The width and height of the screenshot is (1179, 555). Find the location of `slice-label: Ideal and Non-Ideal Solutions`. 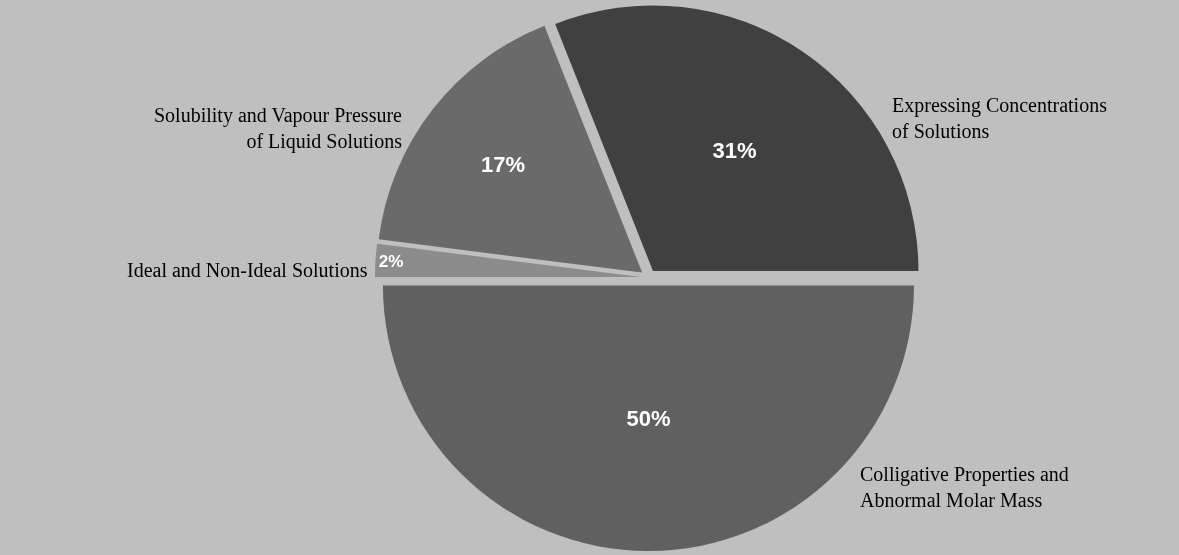

slice-label: Ideal and Non-Ideal Solutions is located at coordinates (247, 270).